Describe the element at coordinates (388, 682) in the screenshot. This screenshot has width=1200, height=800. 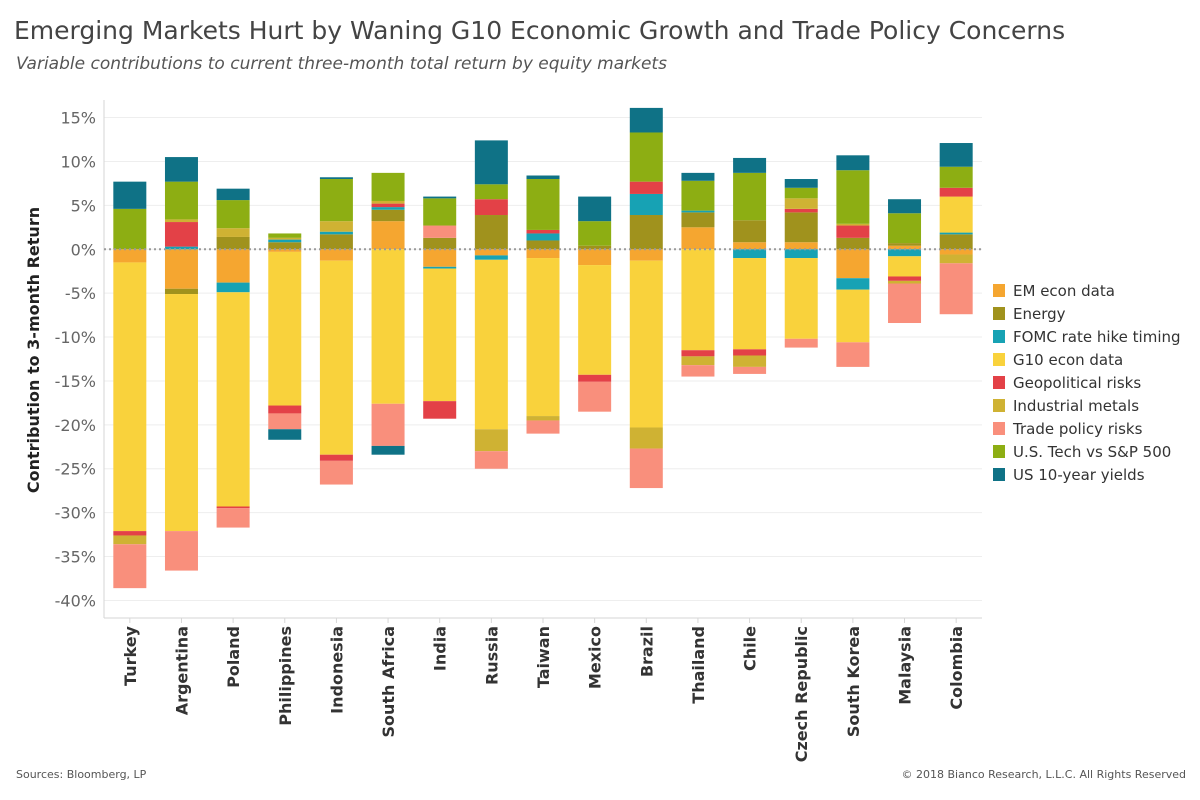
I see `x-tick-label: South Africa` at that location.